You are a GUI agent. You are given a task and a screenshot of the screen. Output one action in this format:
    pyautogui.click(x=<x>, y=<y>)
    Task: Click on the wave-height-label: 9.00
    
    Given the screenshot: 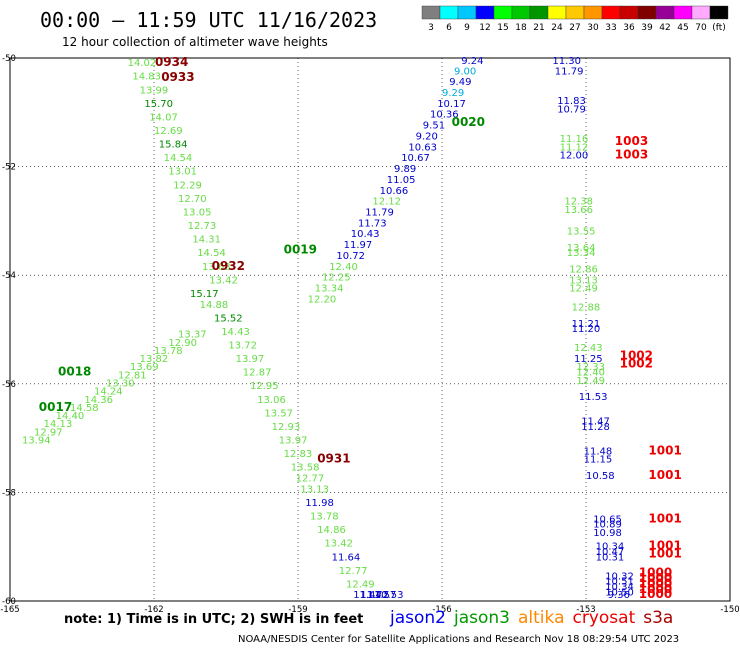 What is the action you would take?
    pyautogui.click(x=465, y=71)
    